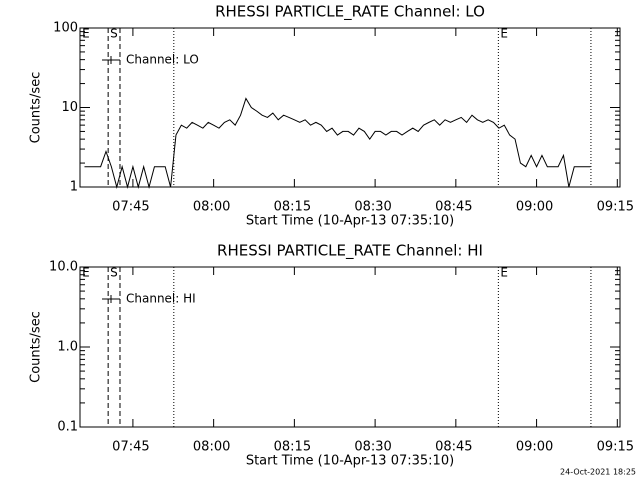 The height and width of the screenshot is (480, 640). I want to click on y-tick-label: 1.0, so click(67, 347).